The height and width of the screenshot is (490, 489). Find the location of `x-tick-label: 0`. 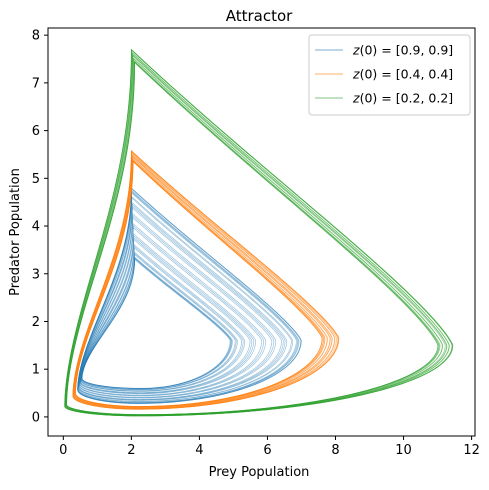

x-tick-label: 0 is located at coordinates (63, 450).